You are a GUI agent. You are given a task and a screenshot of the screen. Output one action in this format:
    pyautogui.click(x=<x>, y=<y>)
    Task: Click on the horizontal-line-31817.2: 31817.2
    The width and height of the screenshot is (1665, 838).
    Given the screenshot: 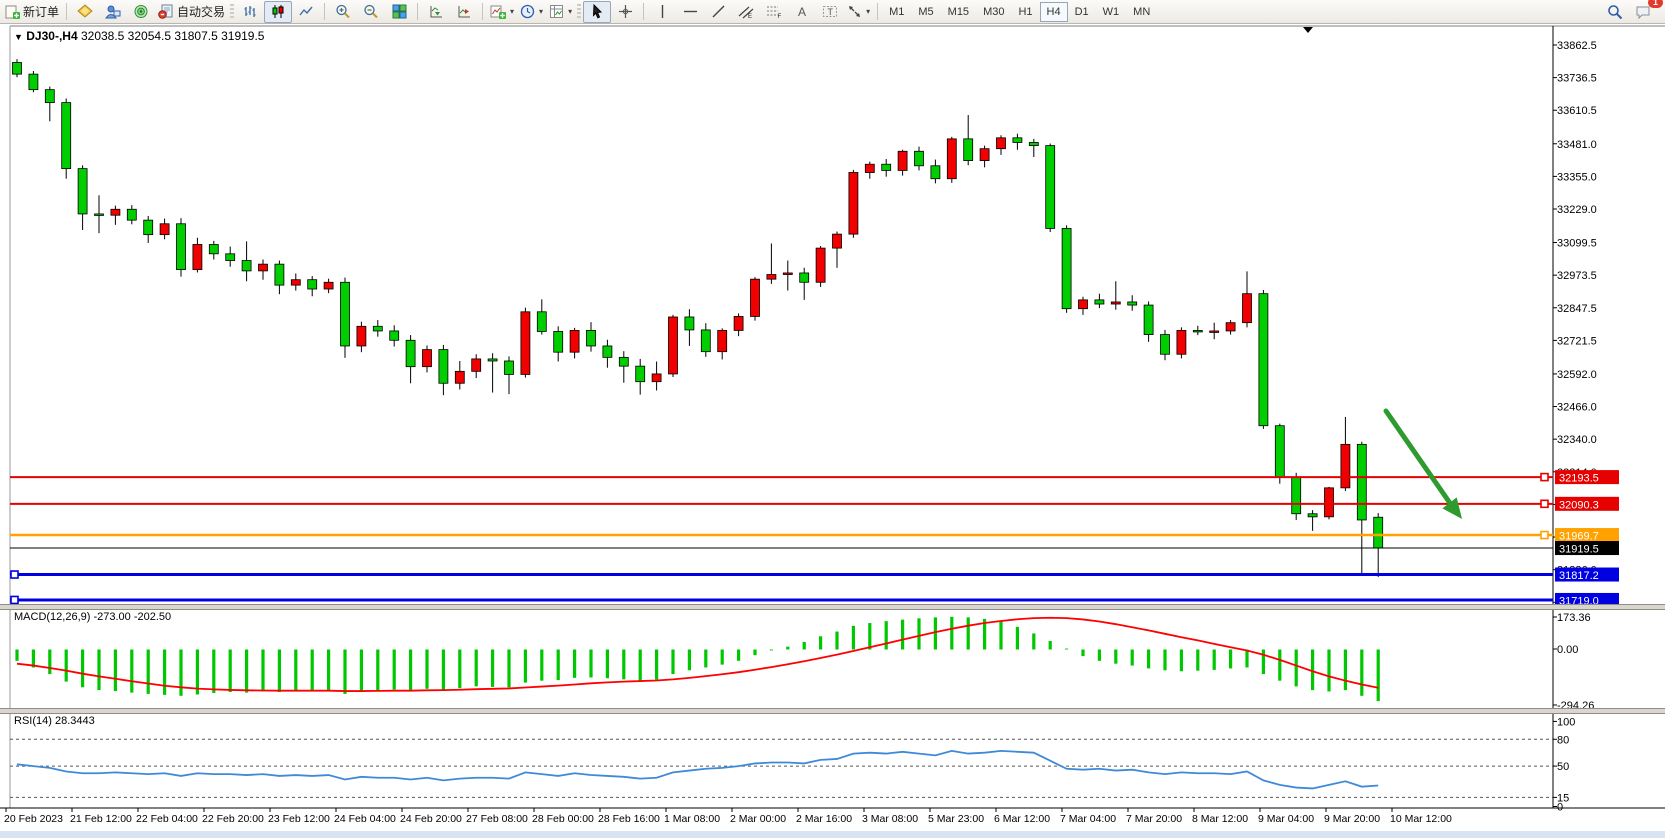 What is the action you would take?
    pyautogui.click(x=814, y=575)
    